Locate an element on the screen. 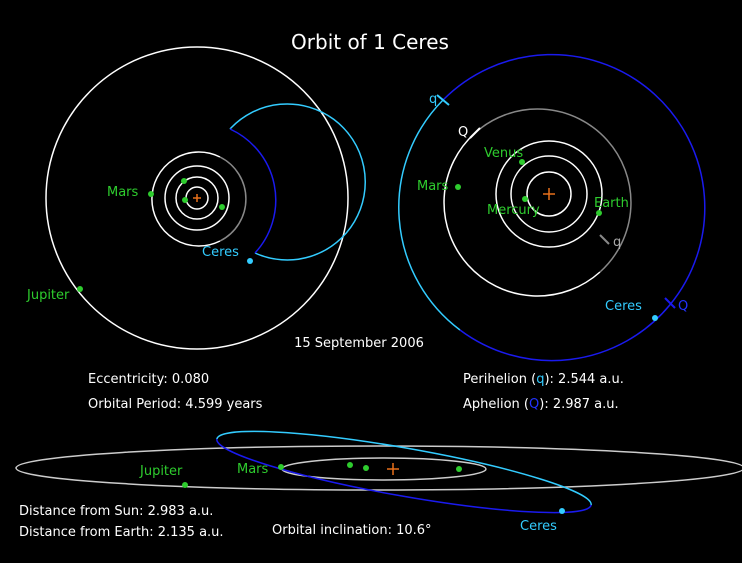 The width and height of the screenshot is (742, 563). text: ): 2.987 a.u. is located at coordinates (578, 404).